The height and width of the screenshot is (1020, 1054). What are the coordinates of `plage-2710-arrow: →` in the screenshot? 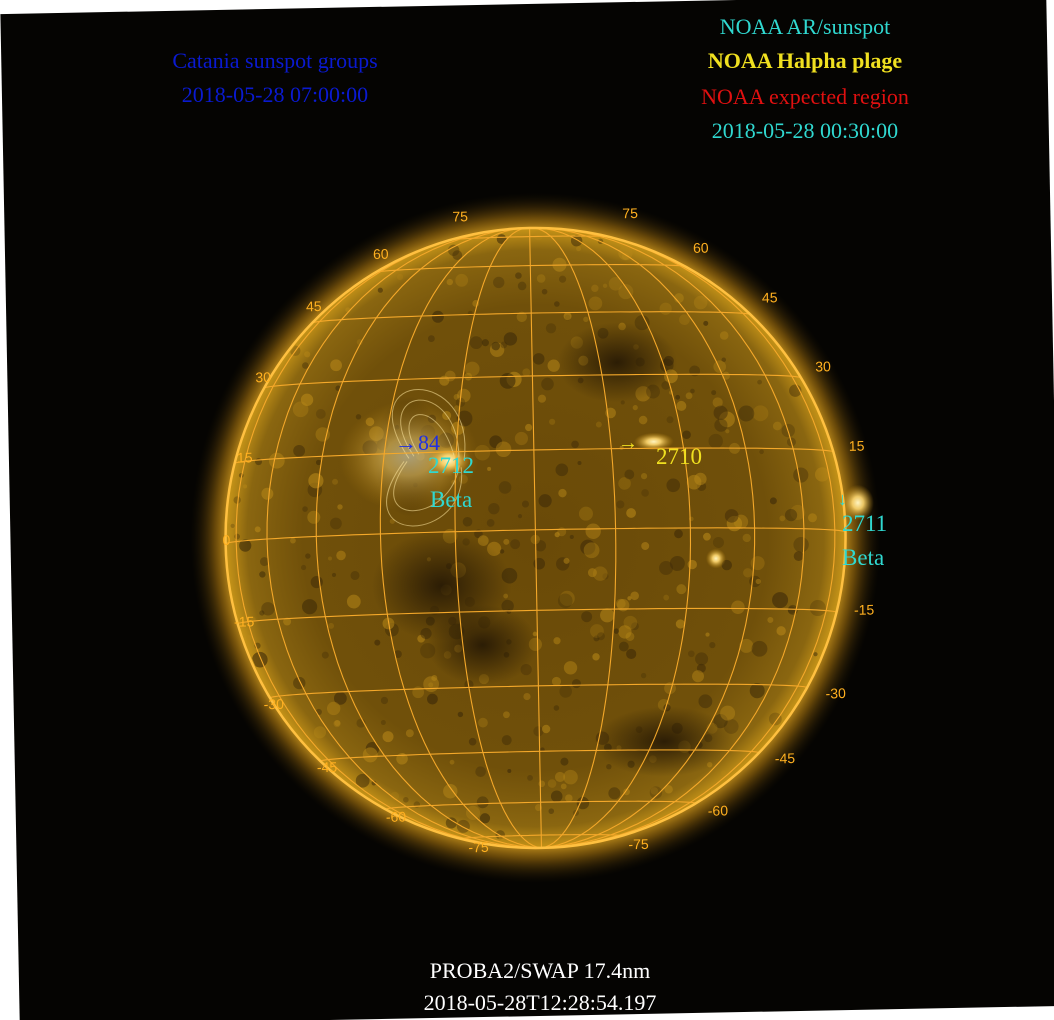 It's located at (628, 443).